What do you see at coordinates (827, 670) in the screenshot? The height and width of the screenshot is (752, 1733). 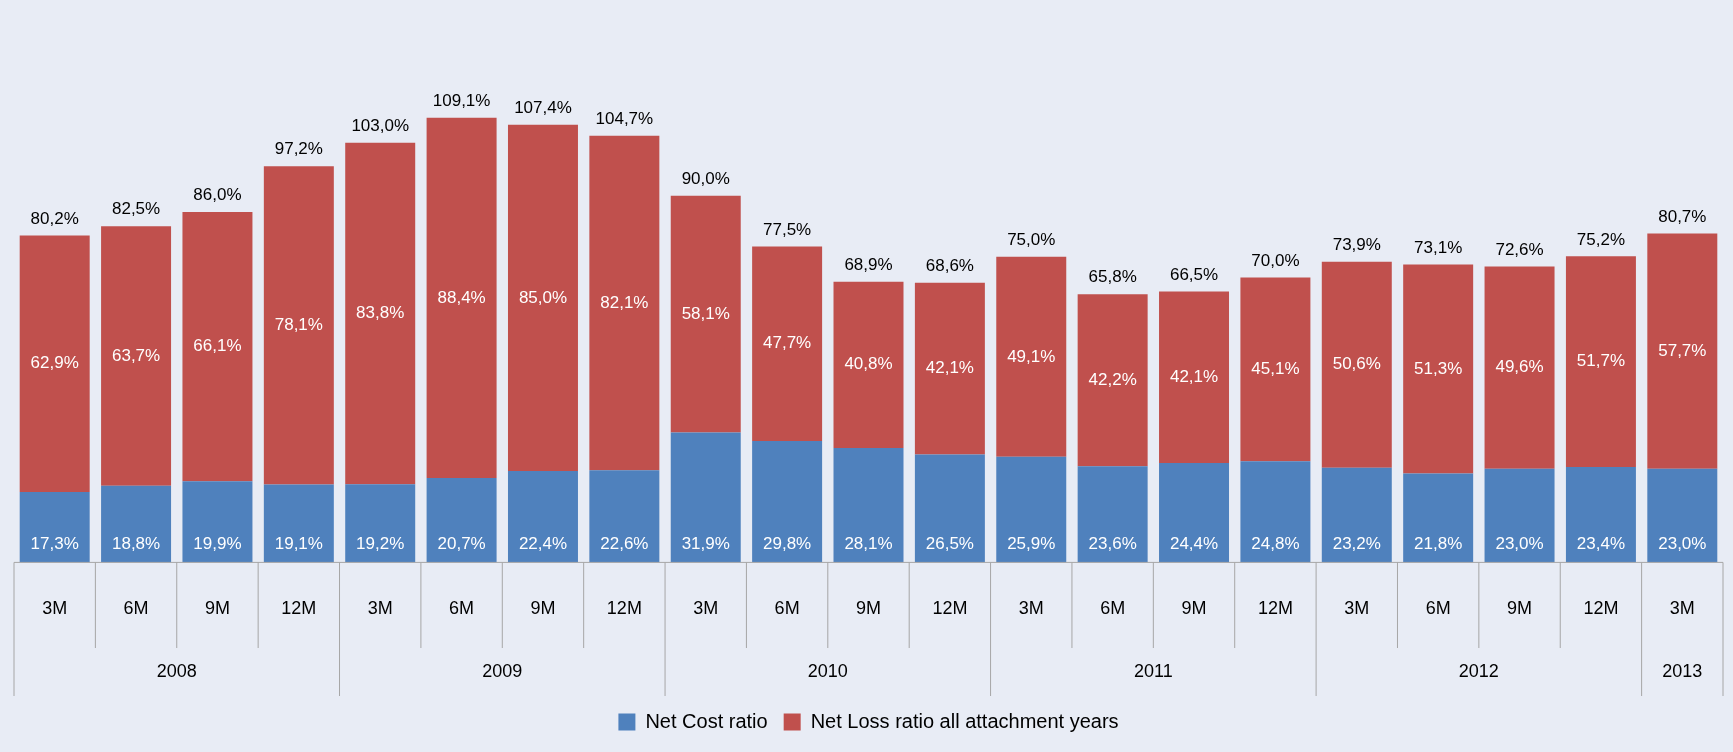 I see `text: 2010` at bounding box center [827, 670].